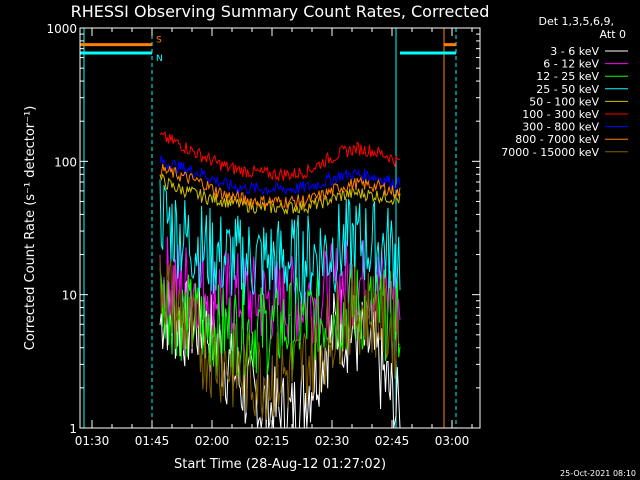 This screenshot has height=480, width=640. What do you see at coordinates (560, 127) in the screenshot?
I see `legend-label-6: 300 - 800 keV` at bounding box center [560, 127].